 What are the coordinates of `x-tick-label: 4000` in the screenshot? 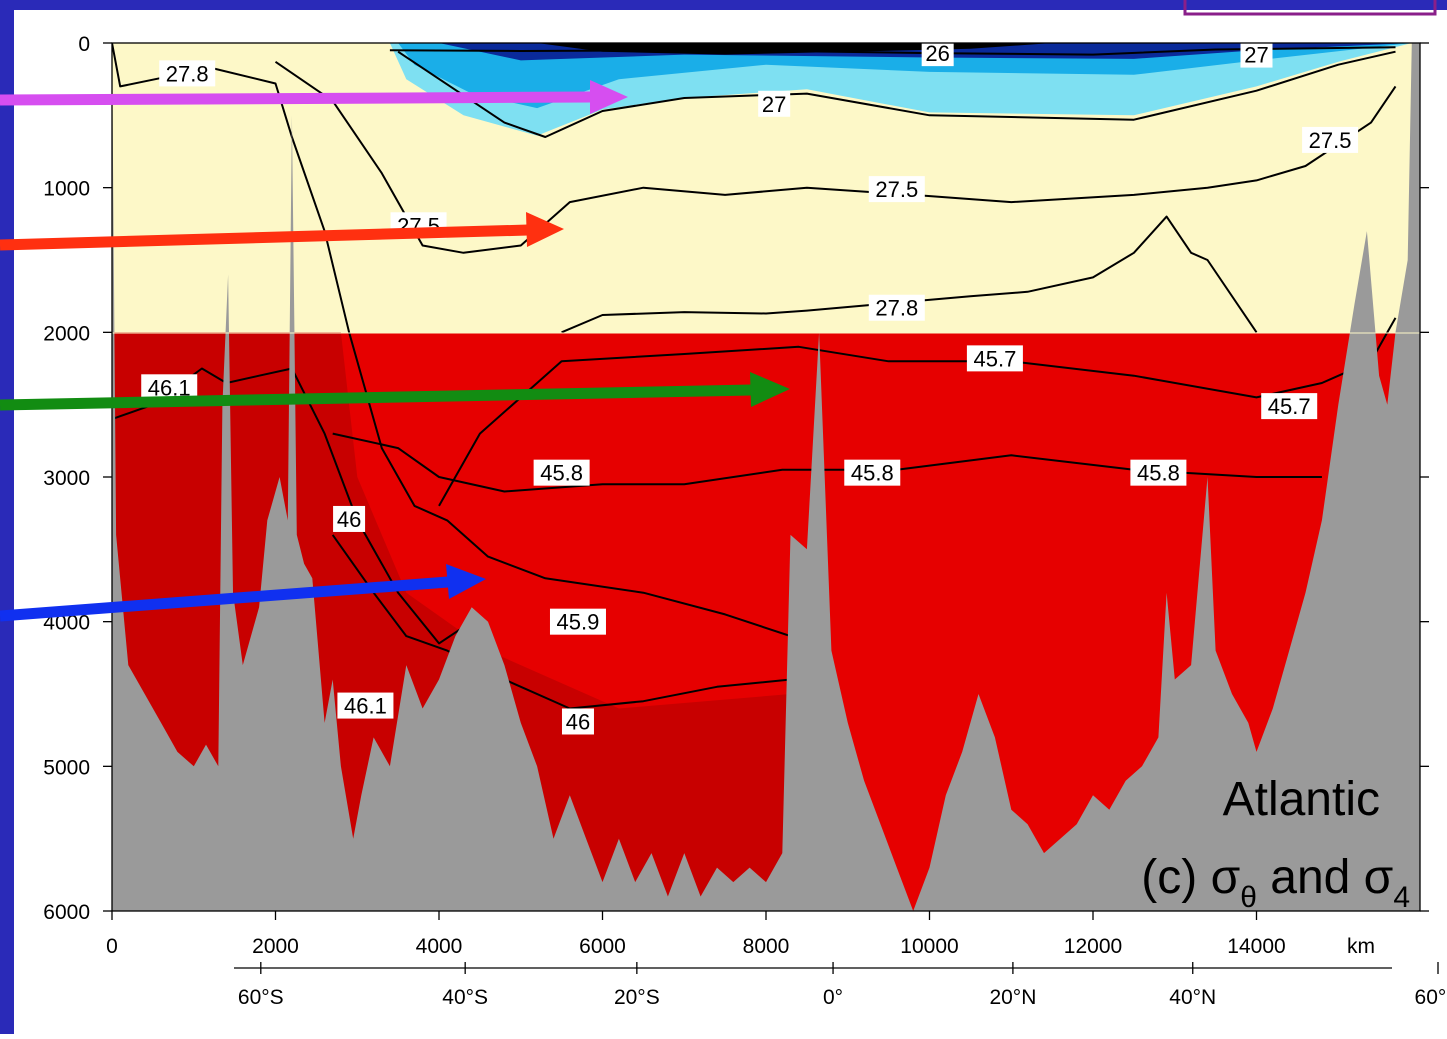 It's located at (439, 946).